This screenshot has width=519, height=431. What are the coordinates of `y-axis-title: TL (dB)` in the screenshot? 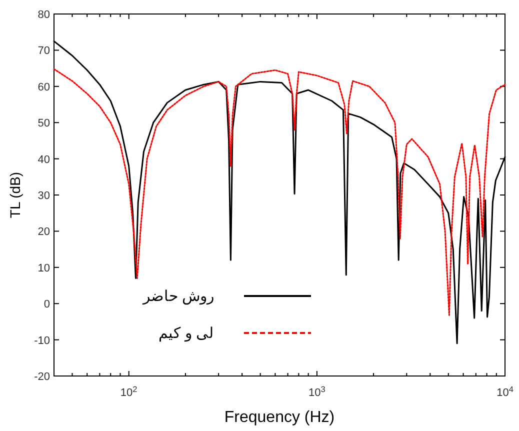 It's located at (15, 195).